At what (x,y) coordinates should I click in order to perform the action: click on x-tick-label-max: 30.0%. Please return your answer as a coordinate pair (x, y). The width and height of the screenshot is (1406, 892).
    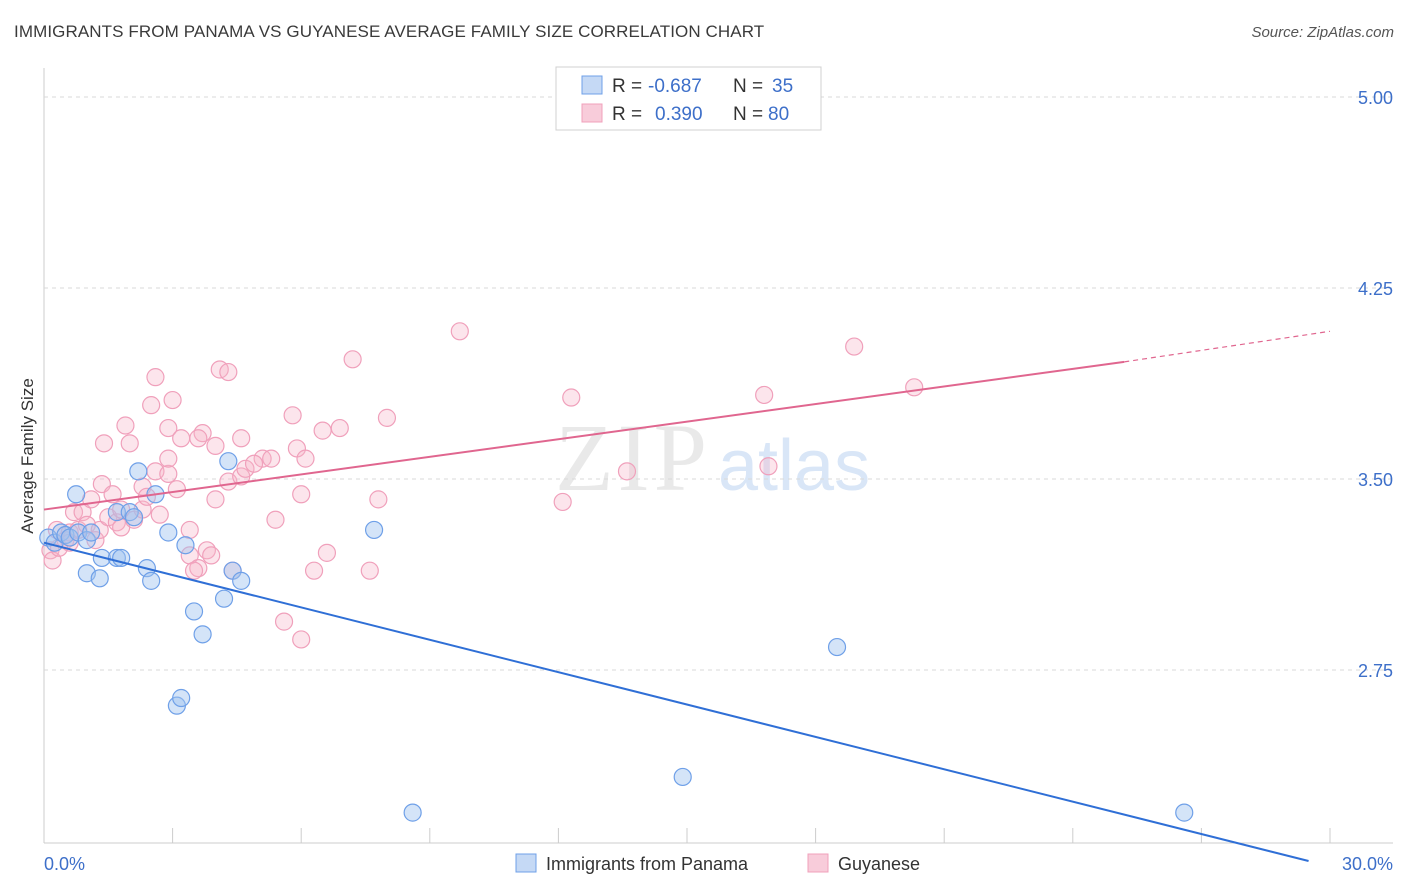
    Looking at the image, I should click on (1367, 864).